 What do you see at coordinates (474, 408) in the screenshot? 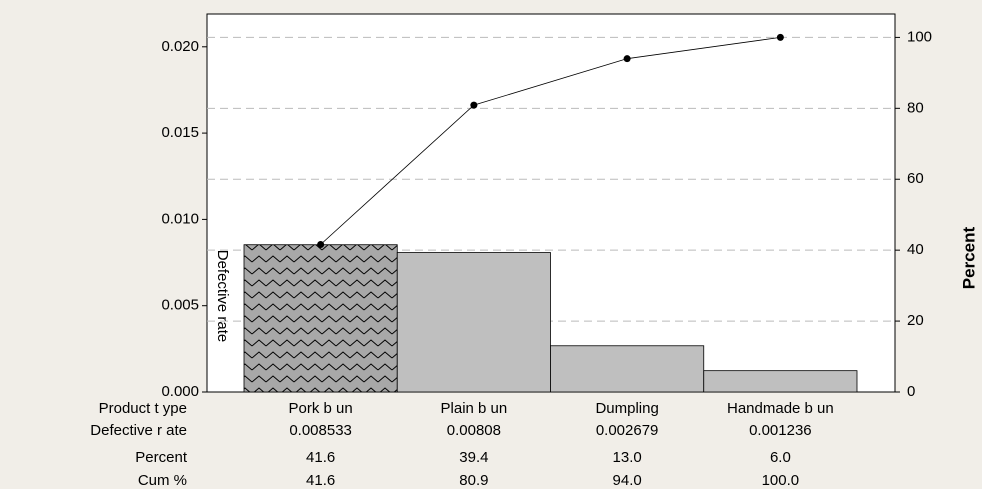
I see `x-tick-label: Plain b un` at bounding box center [474, 408].